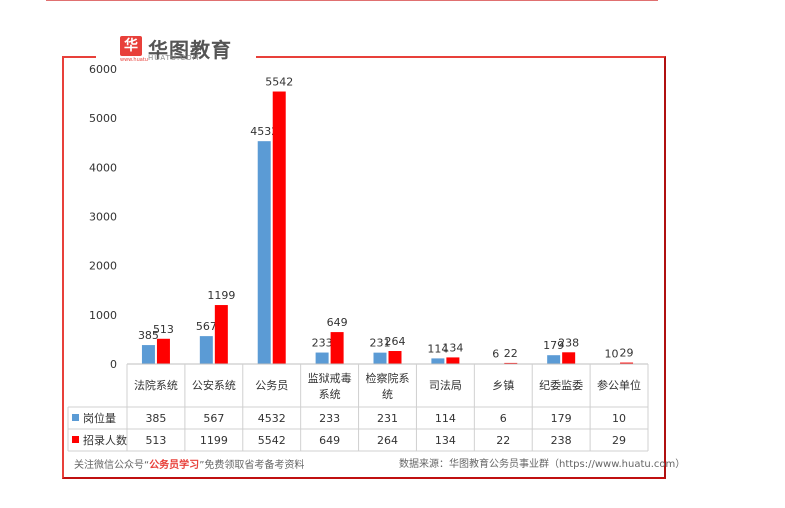  Describe the element at coordinates (271, 385) in the screenshot. I see `category-label: 公务员` at that location.